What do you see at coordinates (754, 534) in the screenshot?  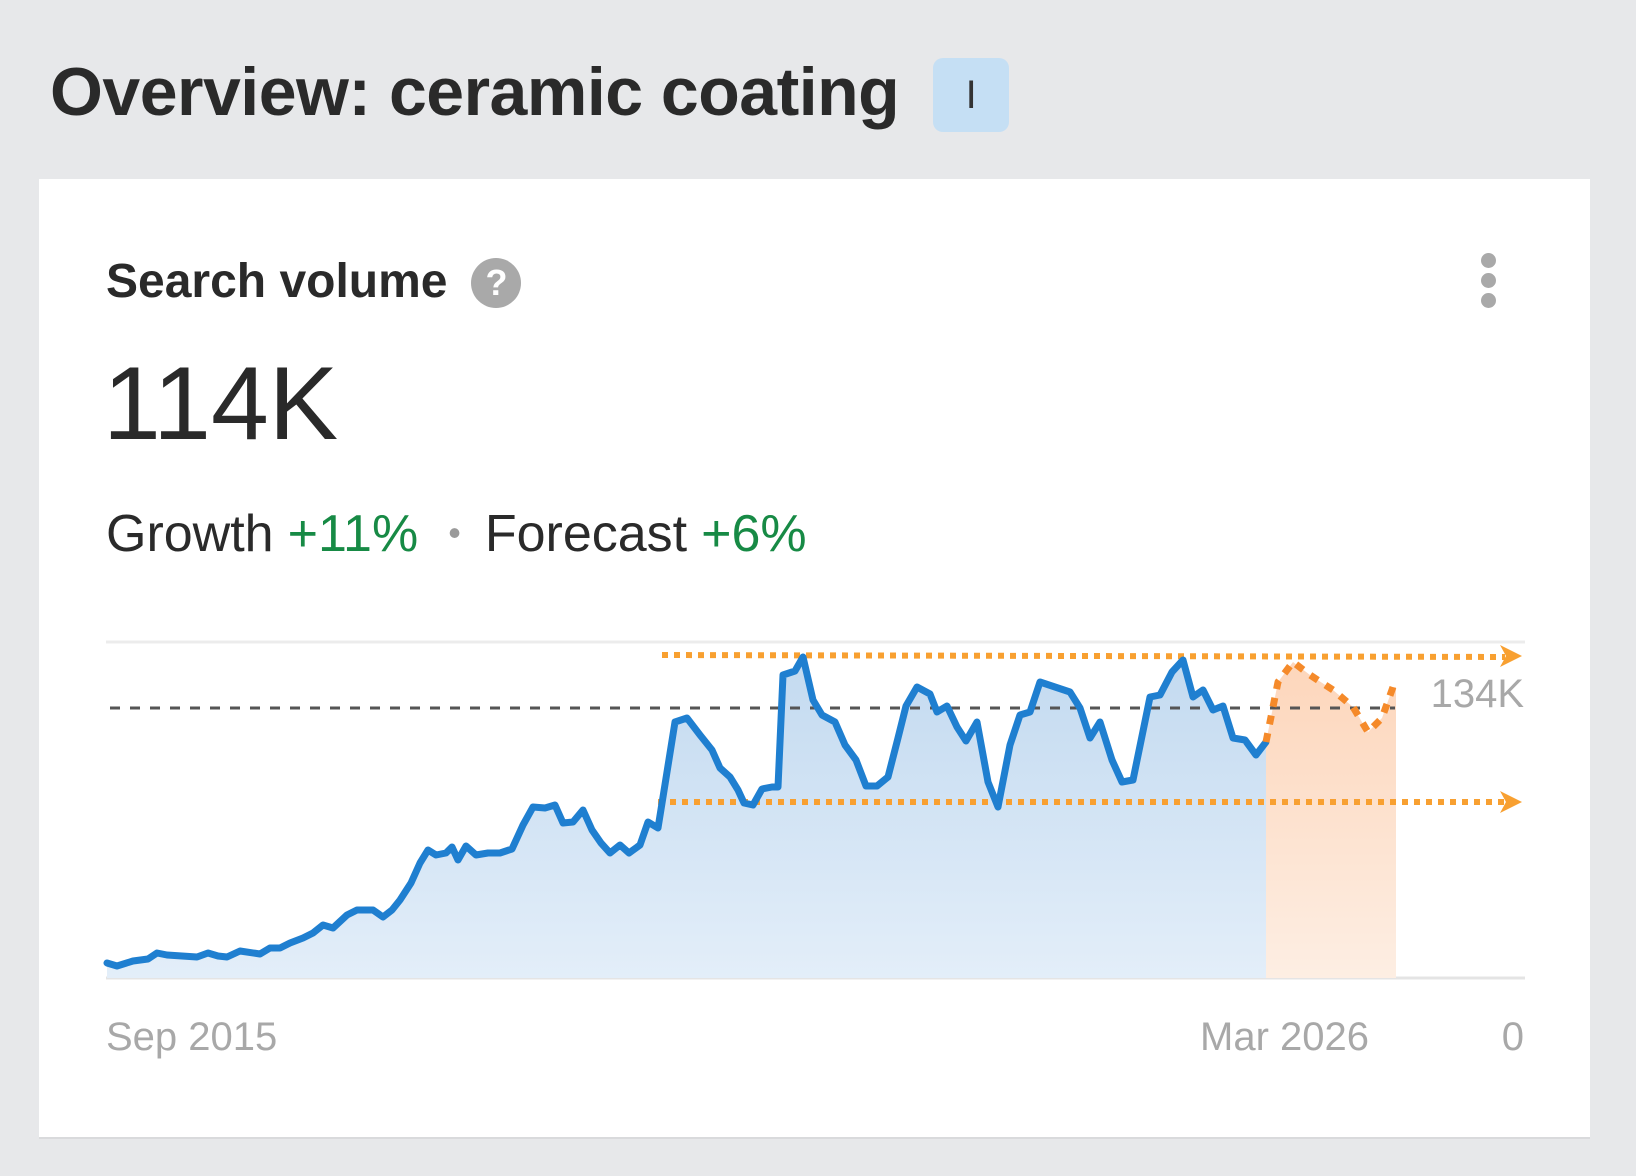 I see `forecast-value: +6%` at bounding box center [754, 534].